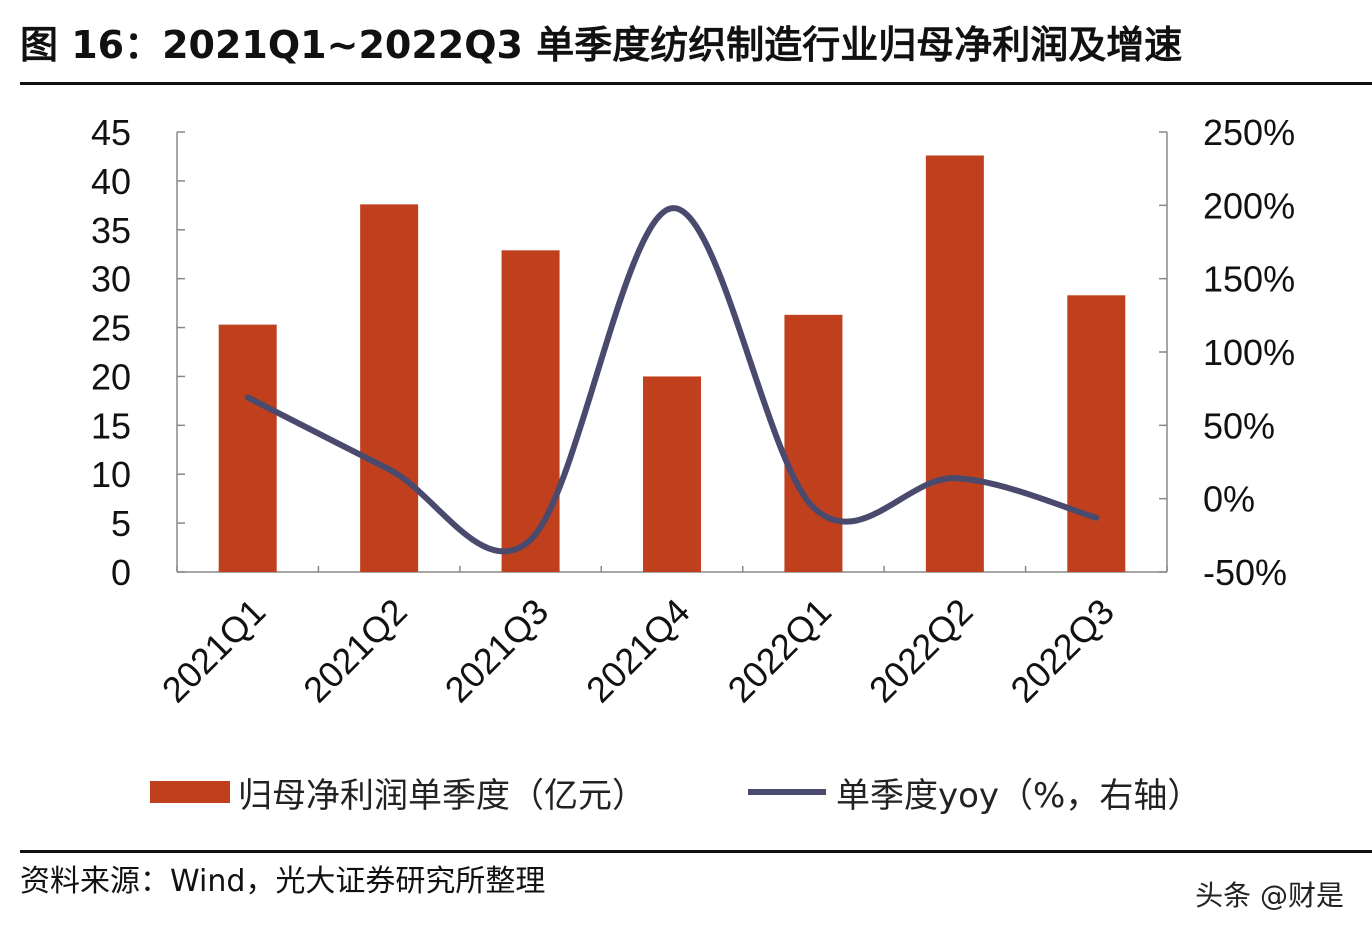  I want to click on left-tick-label: 10, so click(111, 474).